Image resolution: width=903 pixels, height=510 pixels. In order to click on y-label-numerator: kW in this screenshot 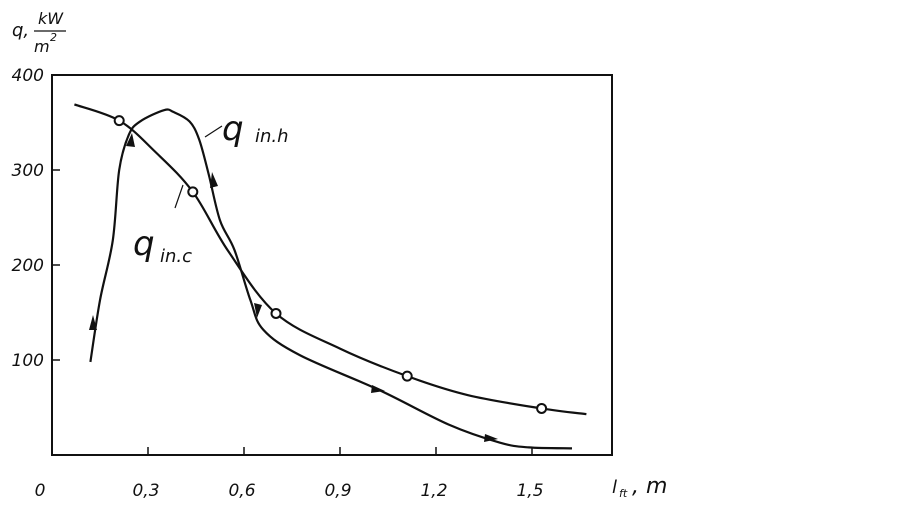, I will do `click(51, 18)`.